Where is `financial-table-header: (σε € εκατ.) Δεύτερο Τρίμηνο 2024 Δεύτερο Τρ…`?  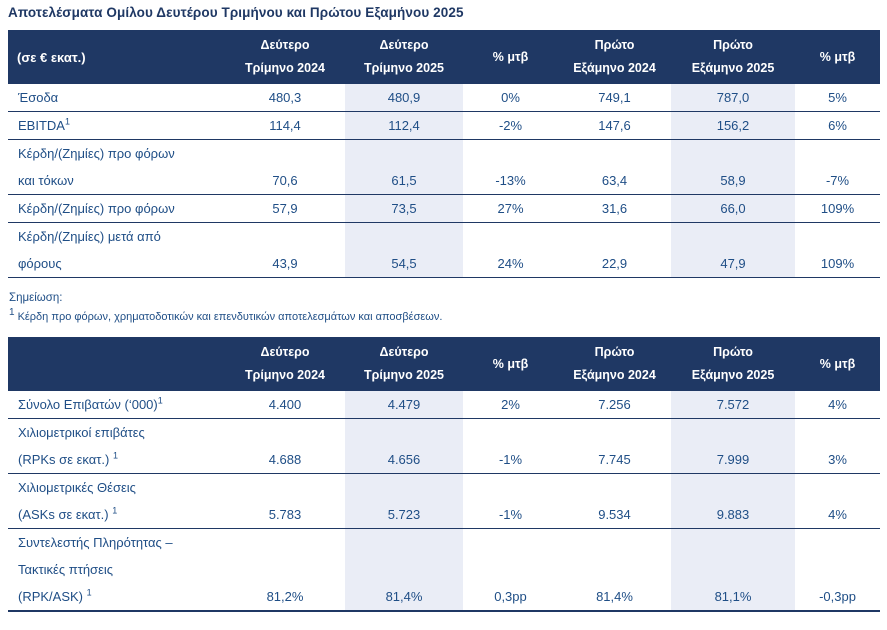
financial-table-header: (σε € εκατ.) Δεύτερο Τρίμηνο 2024 Δεύτερο Τρ… is located at coordinates (444, 57).